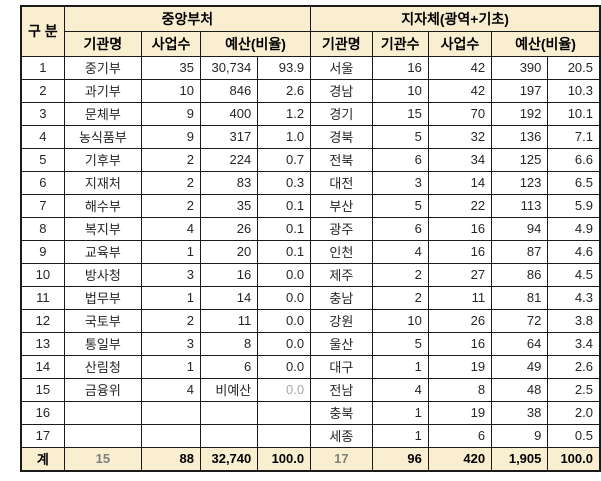  What do you see at coordinates (341, 136) in the screenshot?
I see `region-name-cell: 경북` at bounding box center [341, 136].